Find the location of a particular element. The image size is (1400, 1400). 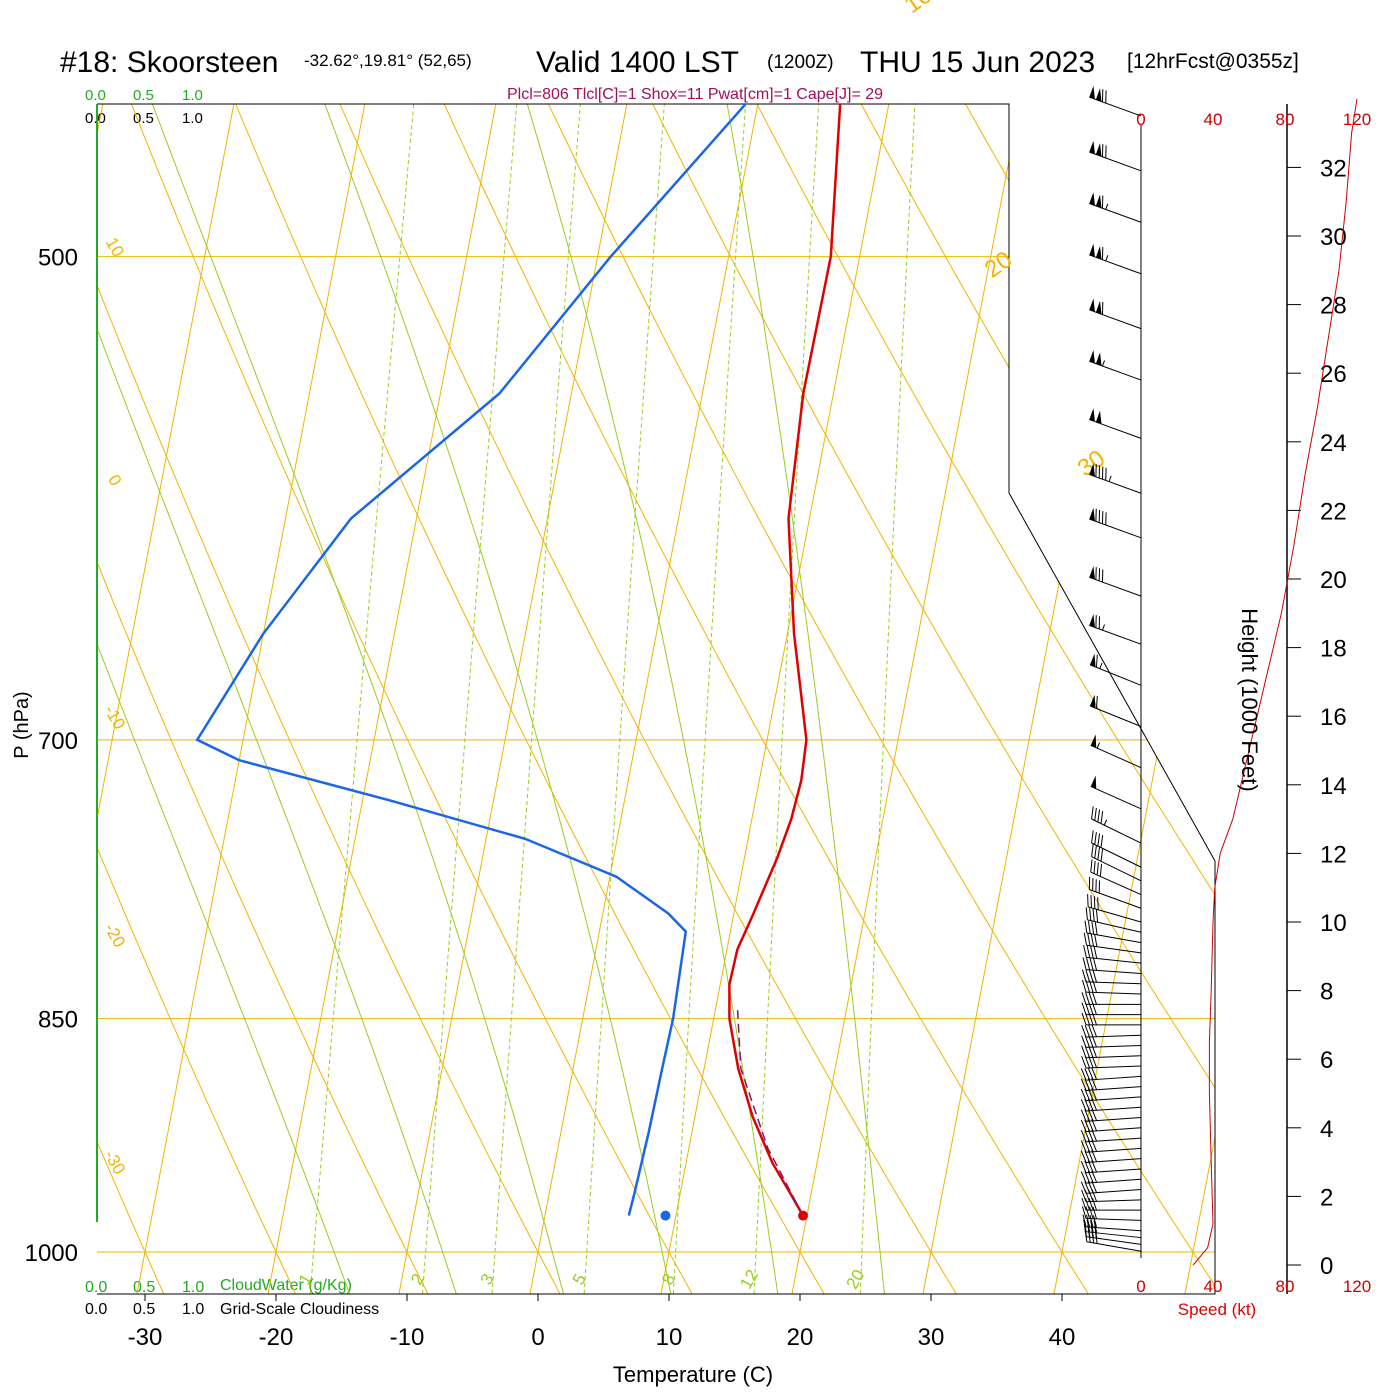

cloudwater-legend-label: CloudWater (g/Kg) is located at coordinates (286, 1285).